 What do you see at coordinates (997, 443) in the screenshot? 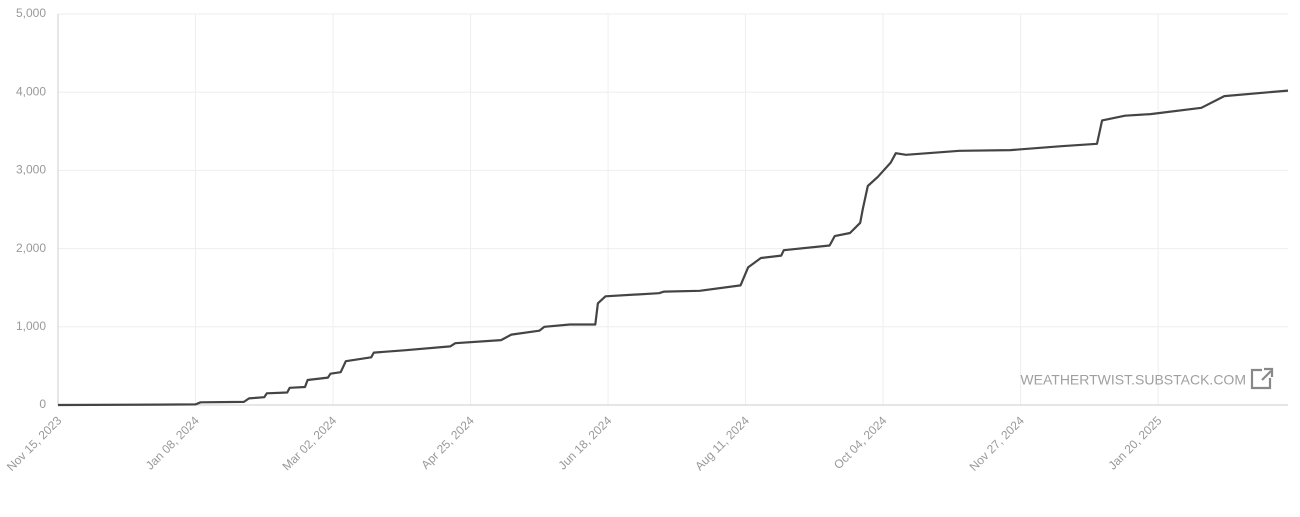
I see `x-tick-label: Nov 27, 2024` at bounding box center [997, 443].